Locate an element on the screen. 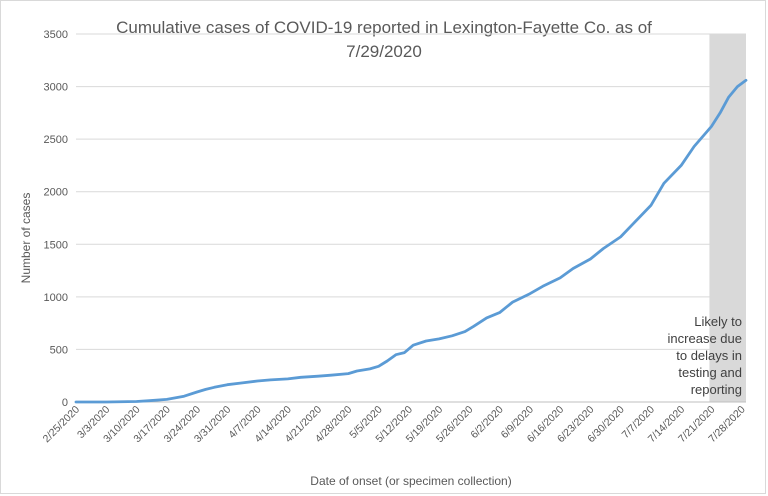 This screenshot has width=768, height=496. annotation-line: testing and is located at coordinates (710, 372).